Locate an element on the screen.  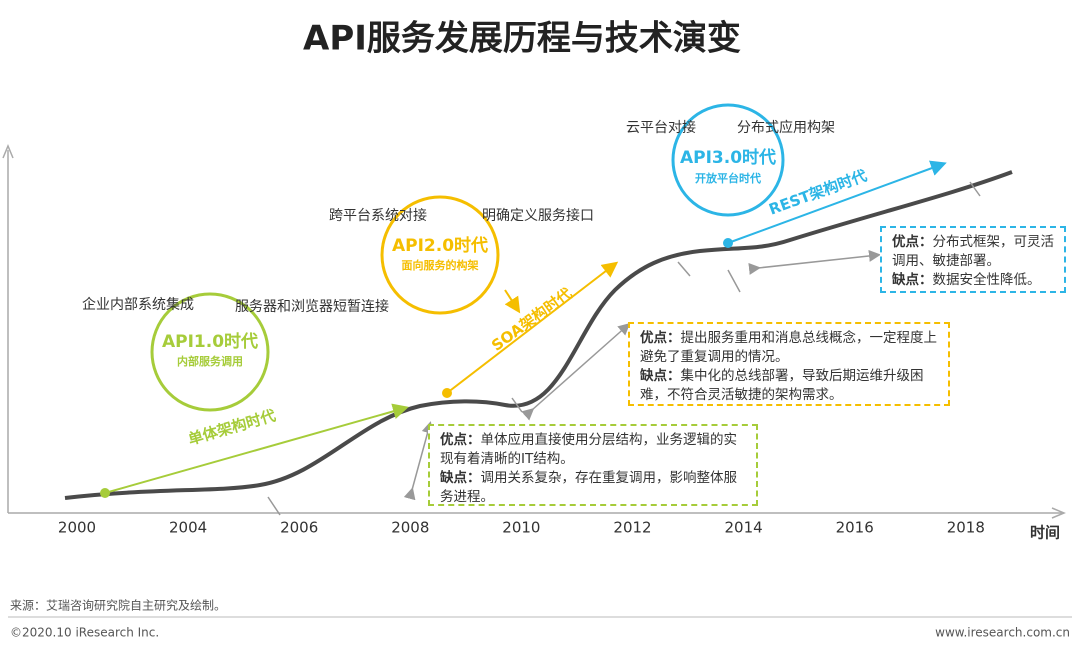
era-subtitle: 内部服务调用 is located at coordinates (210, 361).